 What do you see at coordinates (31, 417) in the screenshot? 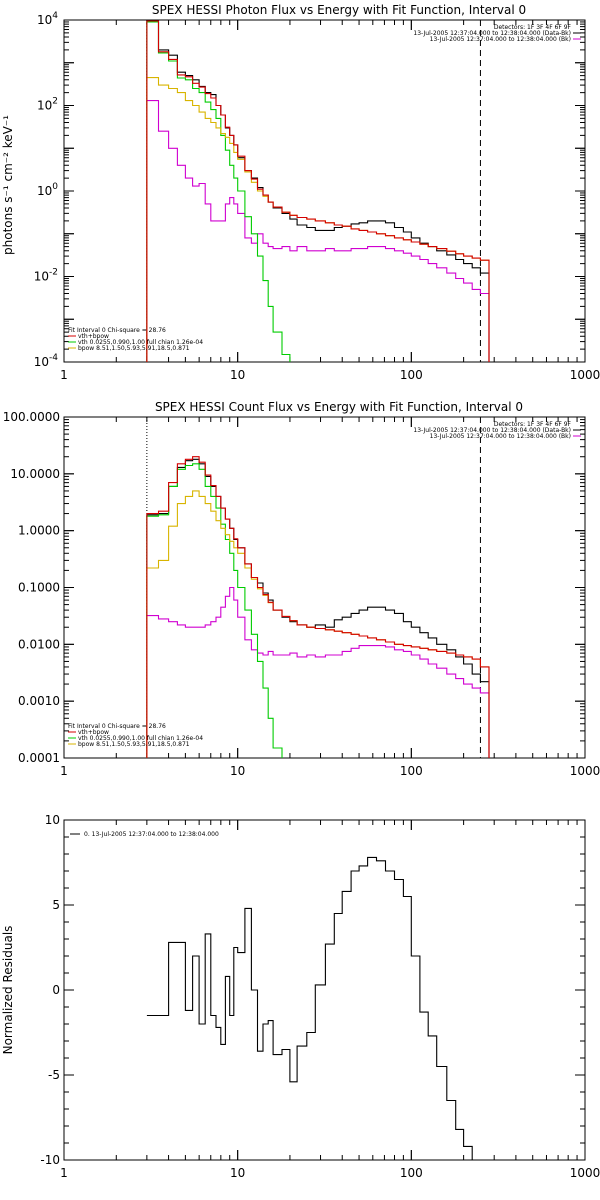
I see `y-tick-label: 100.0000` at bounding box center [31, 417].